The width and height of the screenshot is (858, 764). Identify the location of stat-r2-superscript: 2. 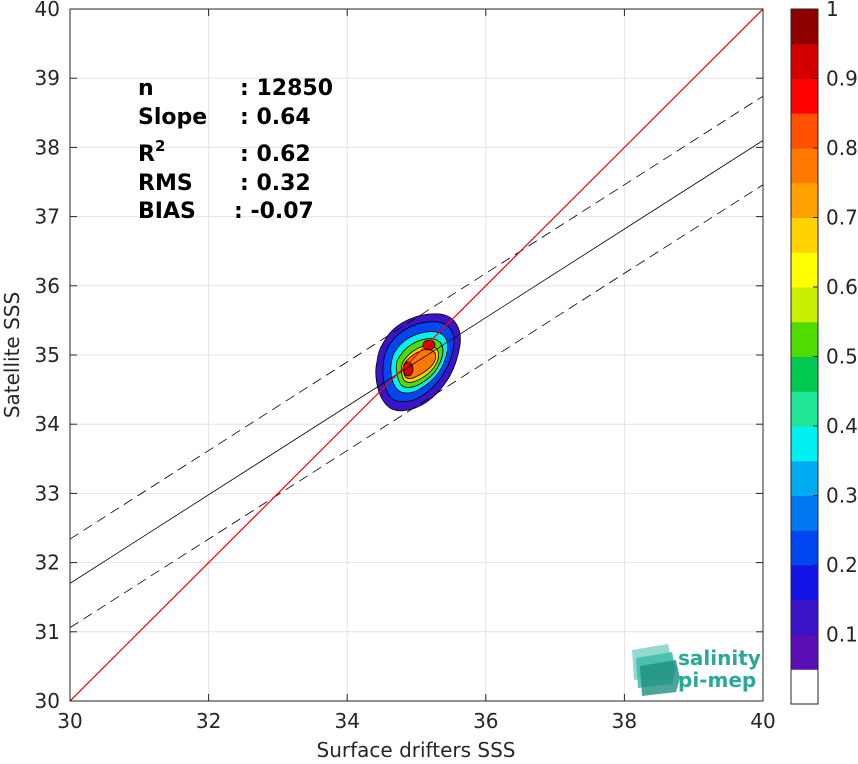
(160, 146).